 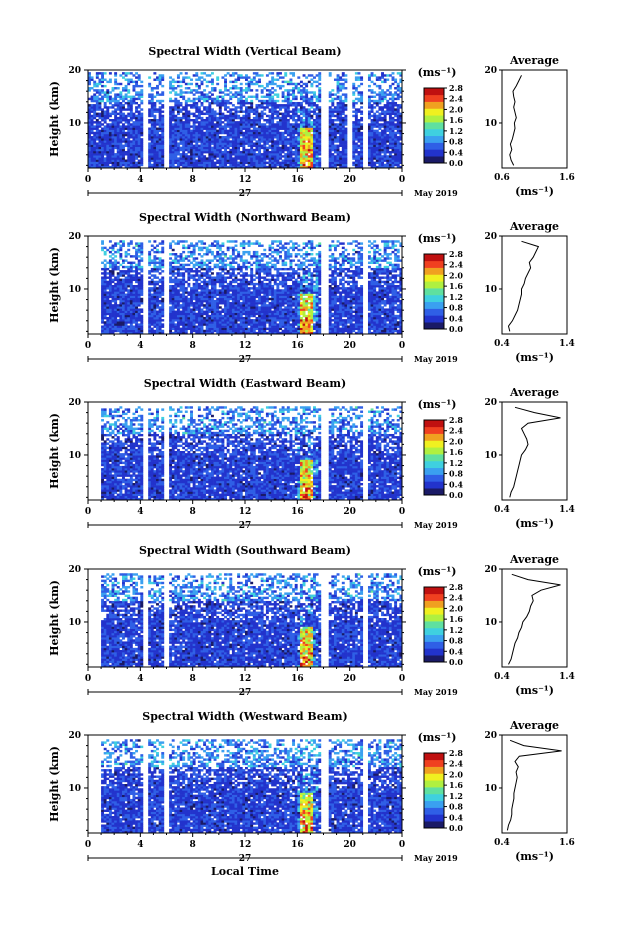 I want to click on colorbar-tick-label: 2.8, so click(x=456, y=88).